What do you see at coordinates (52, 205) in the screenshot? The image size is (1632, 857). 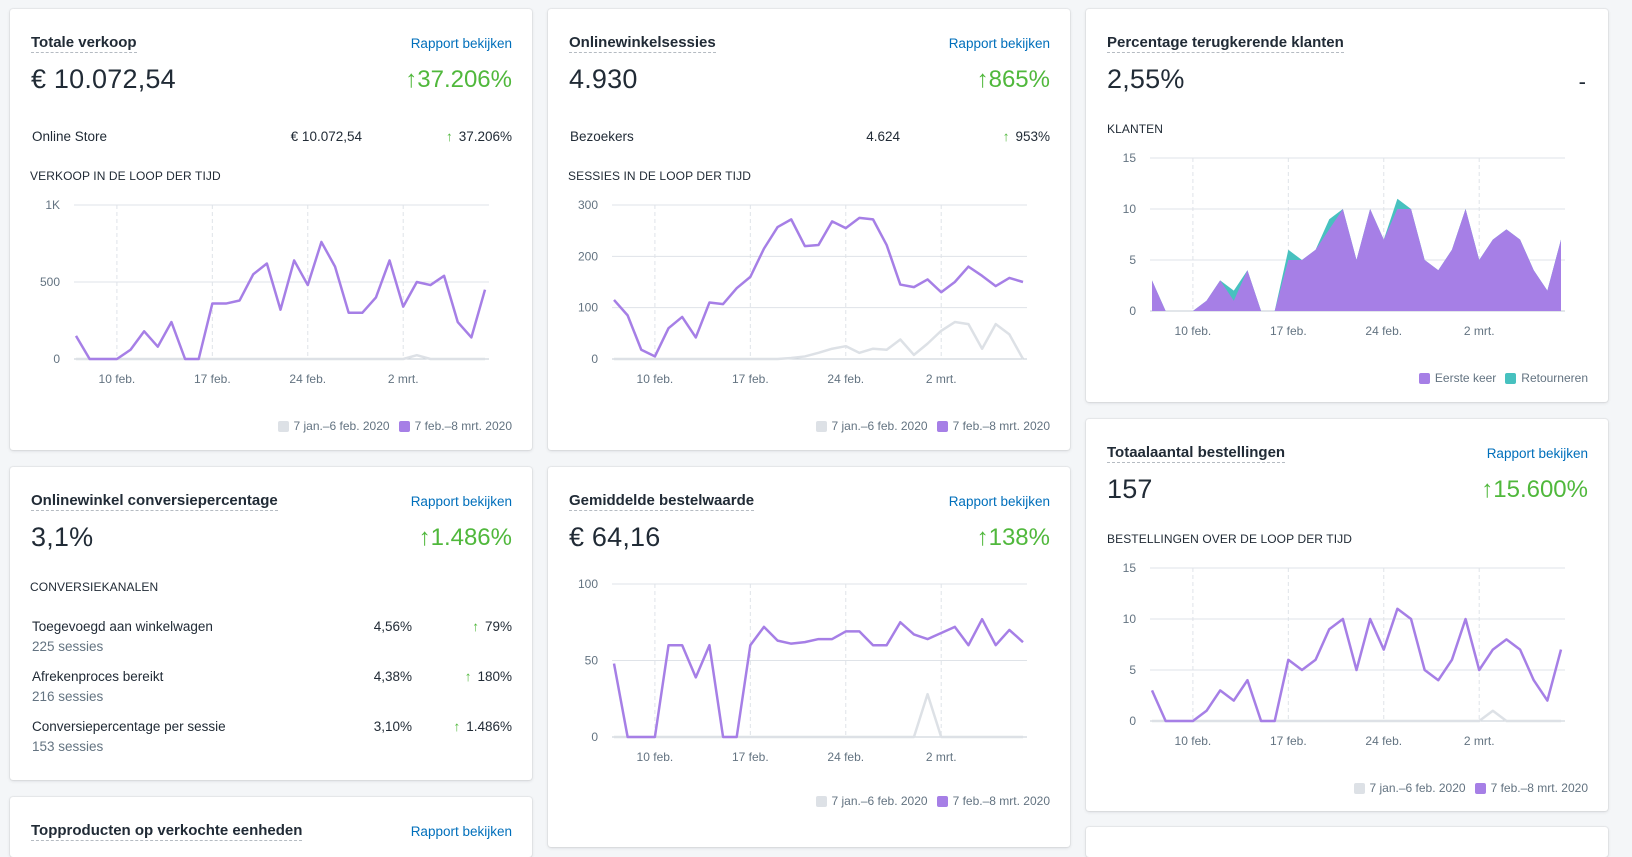 I see `y-tick-label: 1K` at bounding box center [52, 205].